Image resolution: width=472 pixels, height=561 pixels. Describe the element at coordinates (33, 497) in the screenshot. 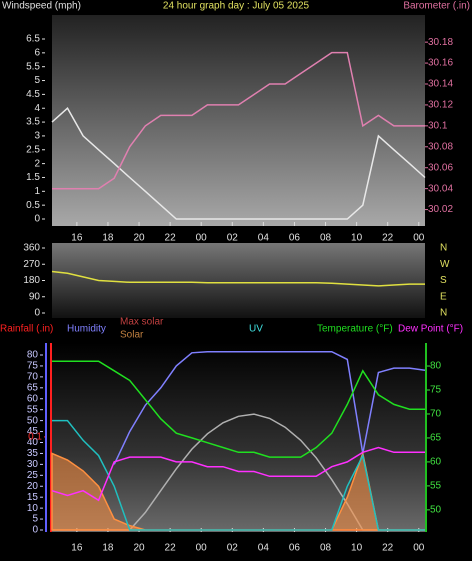

I see `yticks-label: 15` at that location.